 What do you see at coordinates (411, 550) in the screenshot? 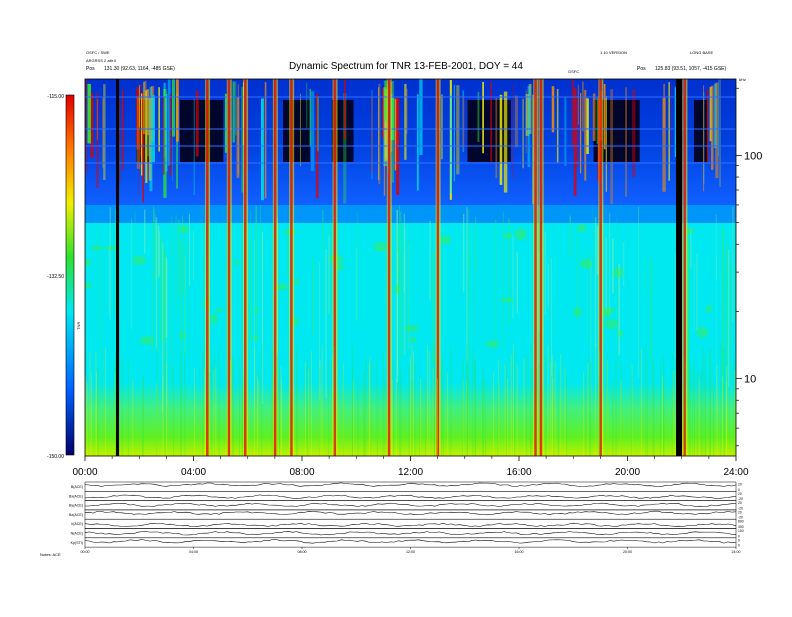
I see `panel-time-axis: 00:00 04:00 08:00 12:00 16:00 20:00 24:00` at bounding box center [411, 550].